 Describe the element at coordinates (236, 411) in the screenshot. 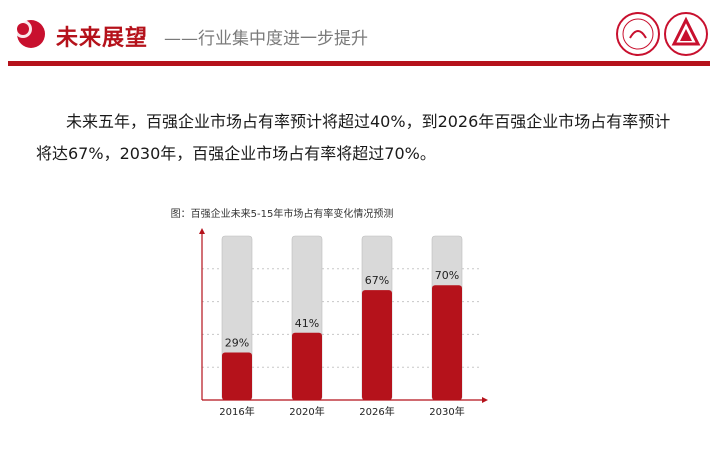

I see `x-tick-label: 2016年` at that location.